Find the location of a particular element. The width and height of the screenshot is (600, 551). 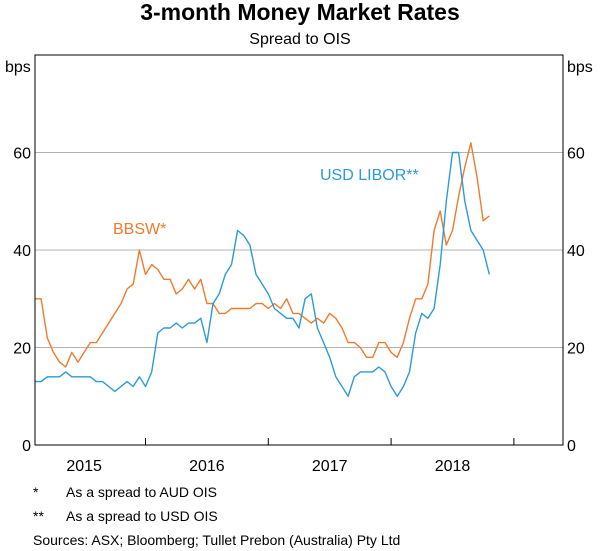

left-axis-unit: bps is located at coordinates (18, 67).